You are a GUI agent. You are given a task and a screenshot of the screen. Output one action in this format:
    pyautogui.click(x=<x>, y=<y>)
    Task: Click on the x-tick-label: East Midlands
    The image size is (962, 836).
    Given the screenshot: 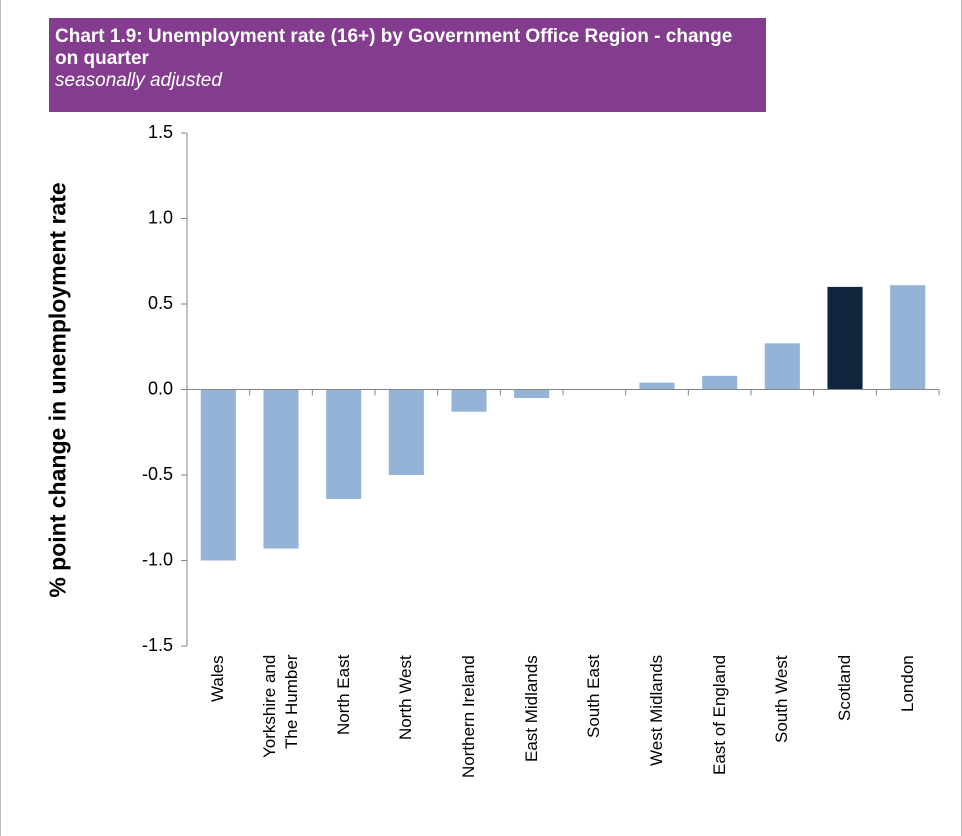 What is the action you would take?
    pyautogui.click(x=531, y=708)
    